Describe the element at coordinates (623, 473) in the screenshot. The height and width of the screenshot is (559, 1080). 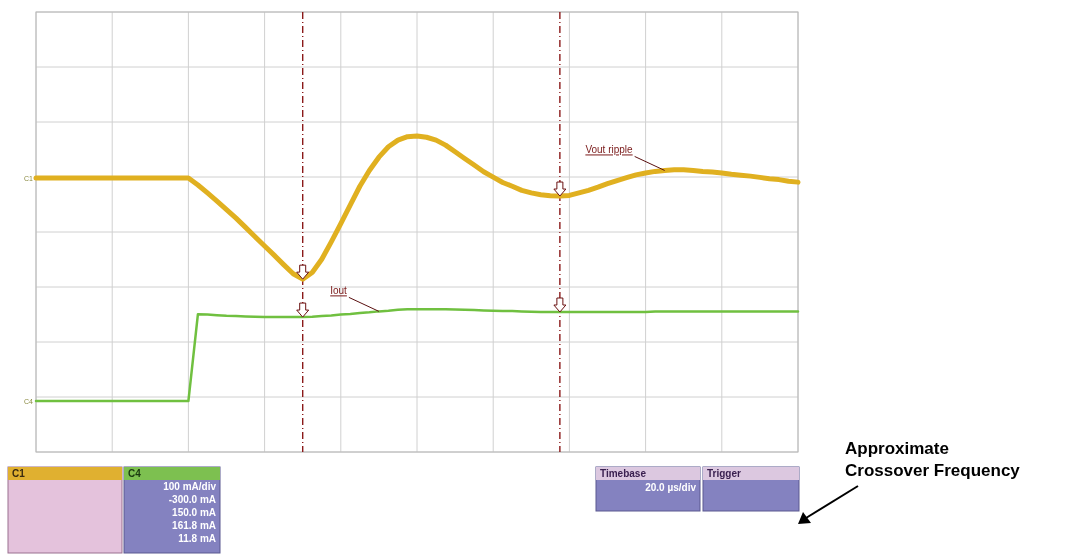
I see `text: Timebase` at that location.